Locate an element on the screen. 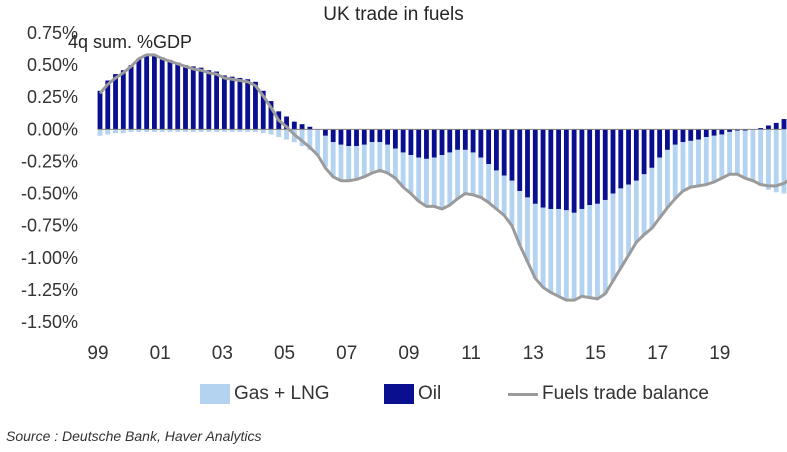 The height and width of the screenshot is (452, 787). x-tick-label: 99 is located at coordinates (97, 353).